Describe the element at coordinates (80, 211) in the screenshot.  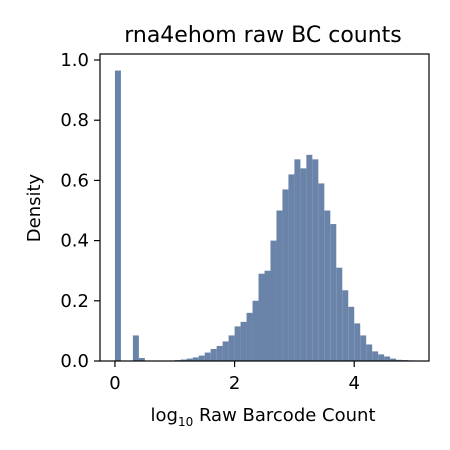
I see `y-axis: 0.0 0.2 0.4 0.6 0.8 1.0` at that location.